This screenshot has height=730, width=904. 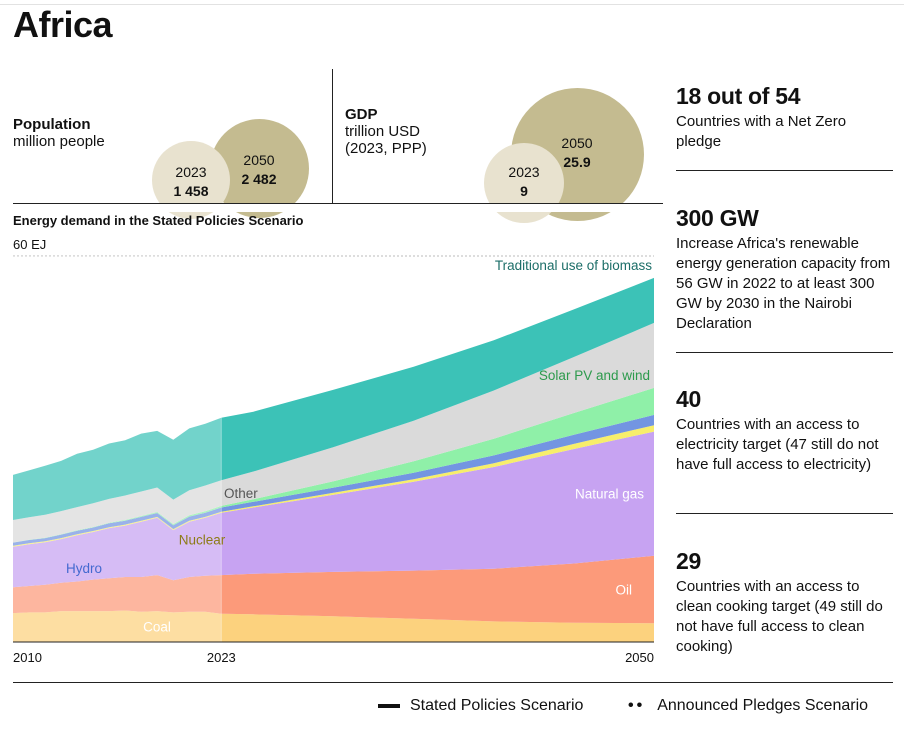 What do you see at coordinates (524, 182) in the screenshot?
I see `gdp-2023-text: 2023 9` at bounding box center [524, 182].